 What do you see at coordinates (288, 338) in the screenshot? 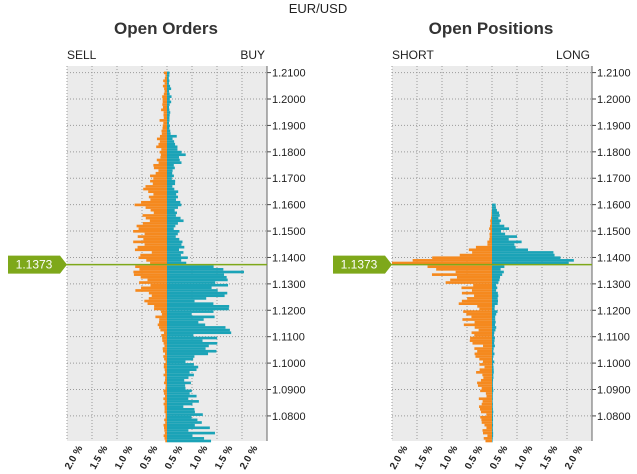
I see `y-tick-label: 1.1100` at bounding box center [288, 338].